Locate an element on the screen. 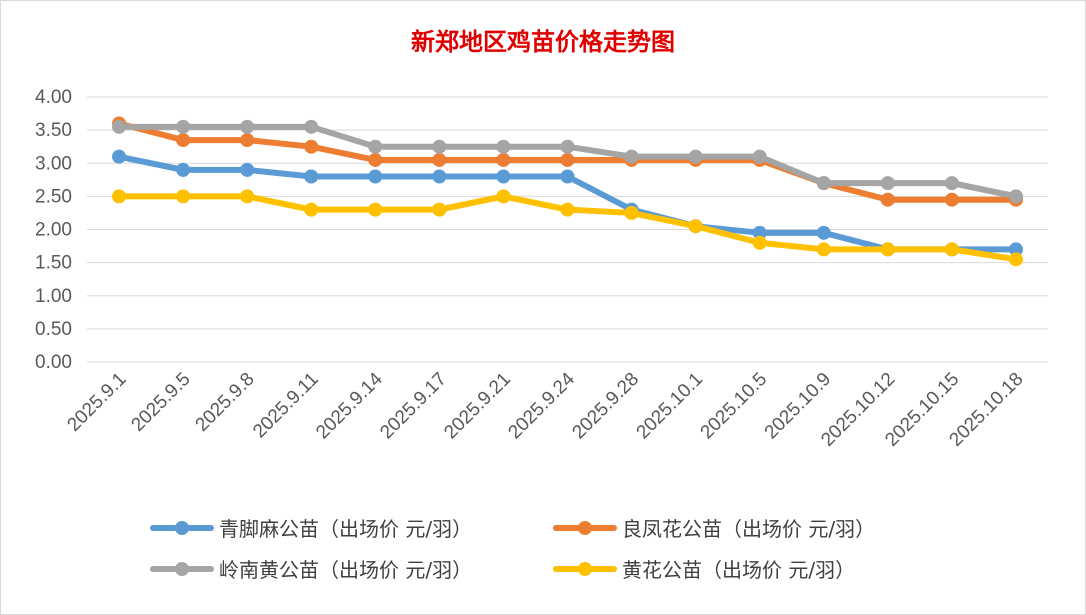 This screenshot has height=615, width=1086. x-tick-label: 2025.9.24 is located at coordinates (541, 405).